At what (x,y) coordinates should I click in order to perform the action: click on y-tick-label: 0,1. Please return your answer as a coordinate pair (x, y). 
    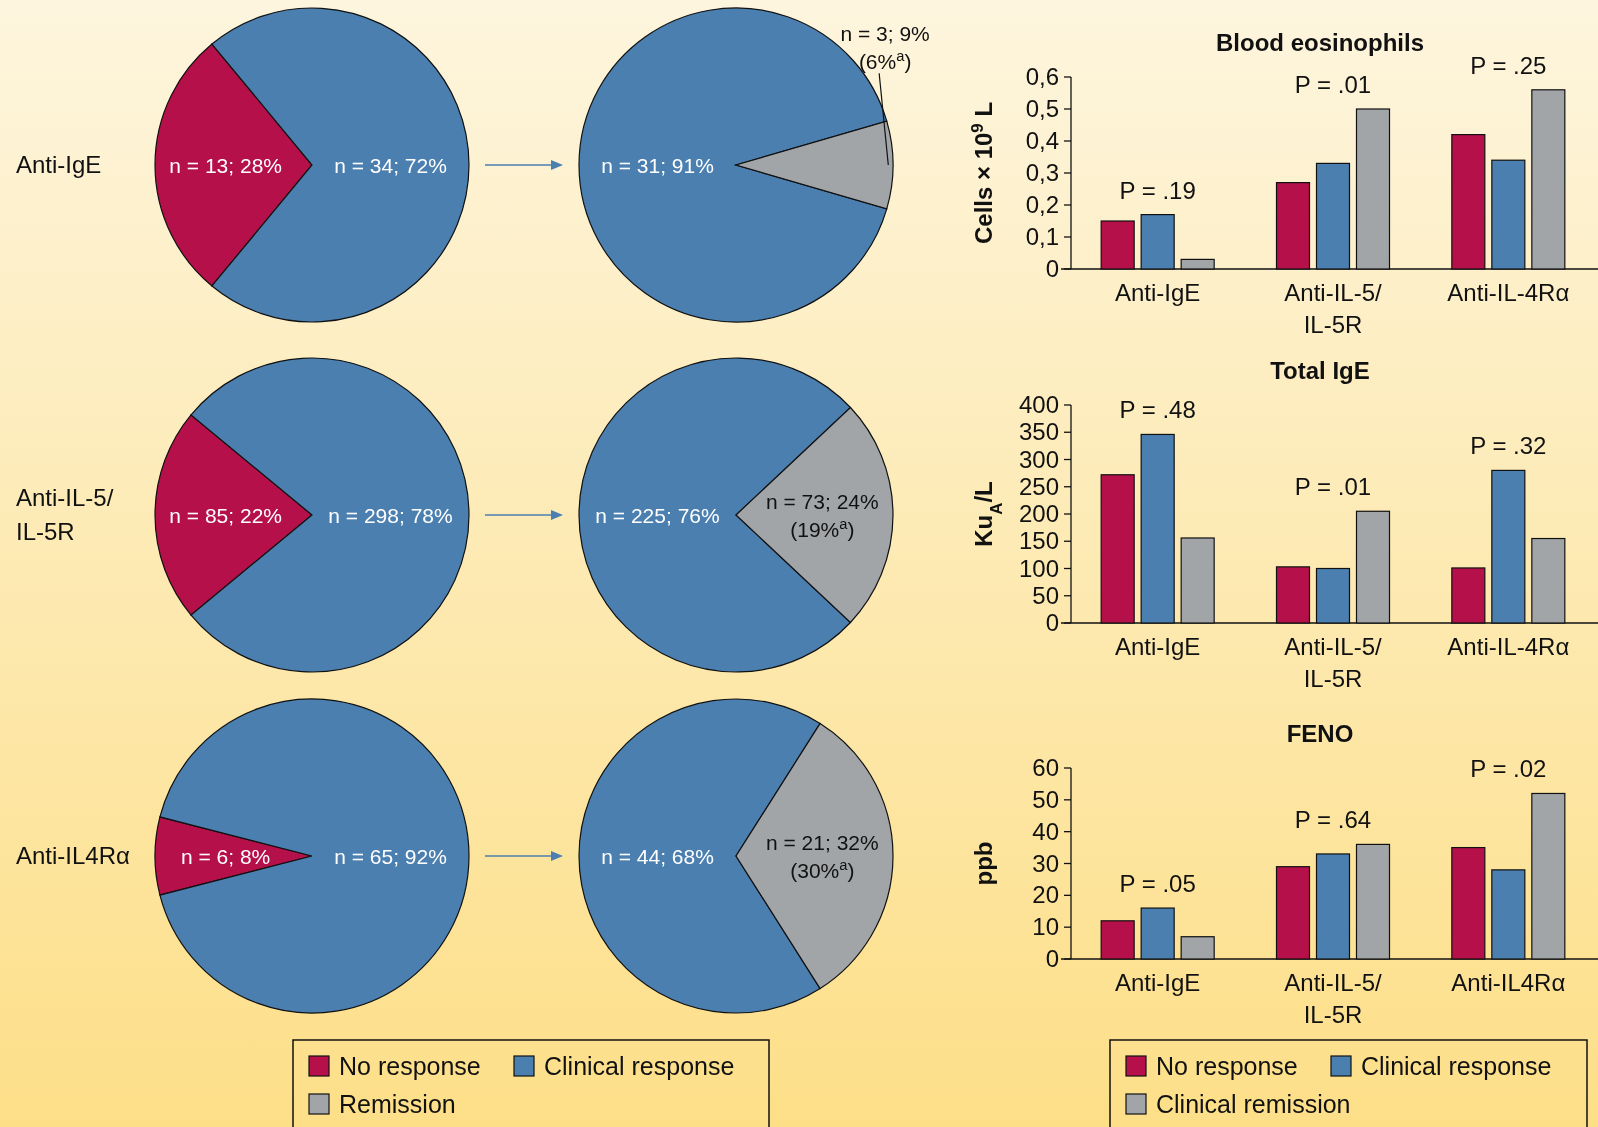
    Looking at the image, I should click on (1042, 236).